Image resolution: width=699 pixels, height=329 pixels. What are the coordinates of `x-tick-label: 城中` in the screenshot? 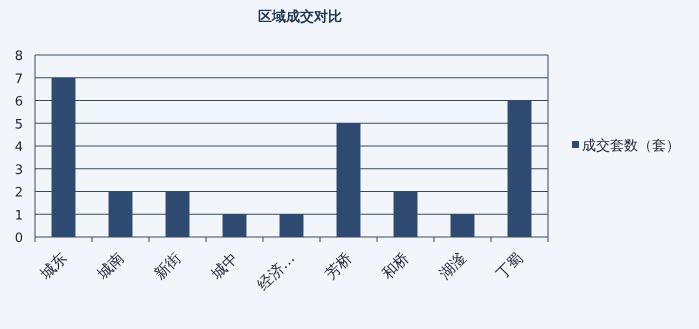 It's located at (224, 266).